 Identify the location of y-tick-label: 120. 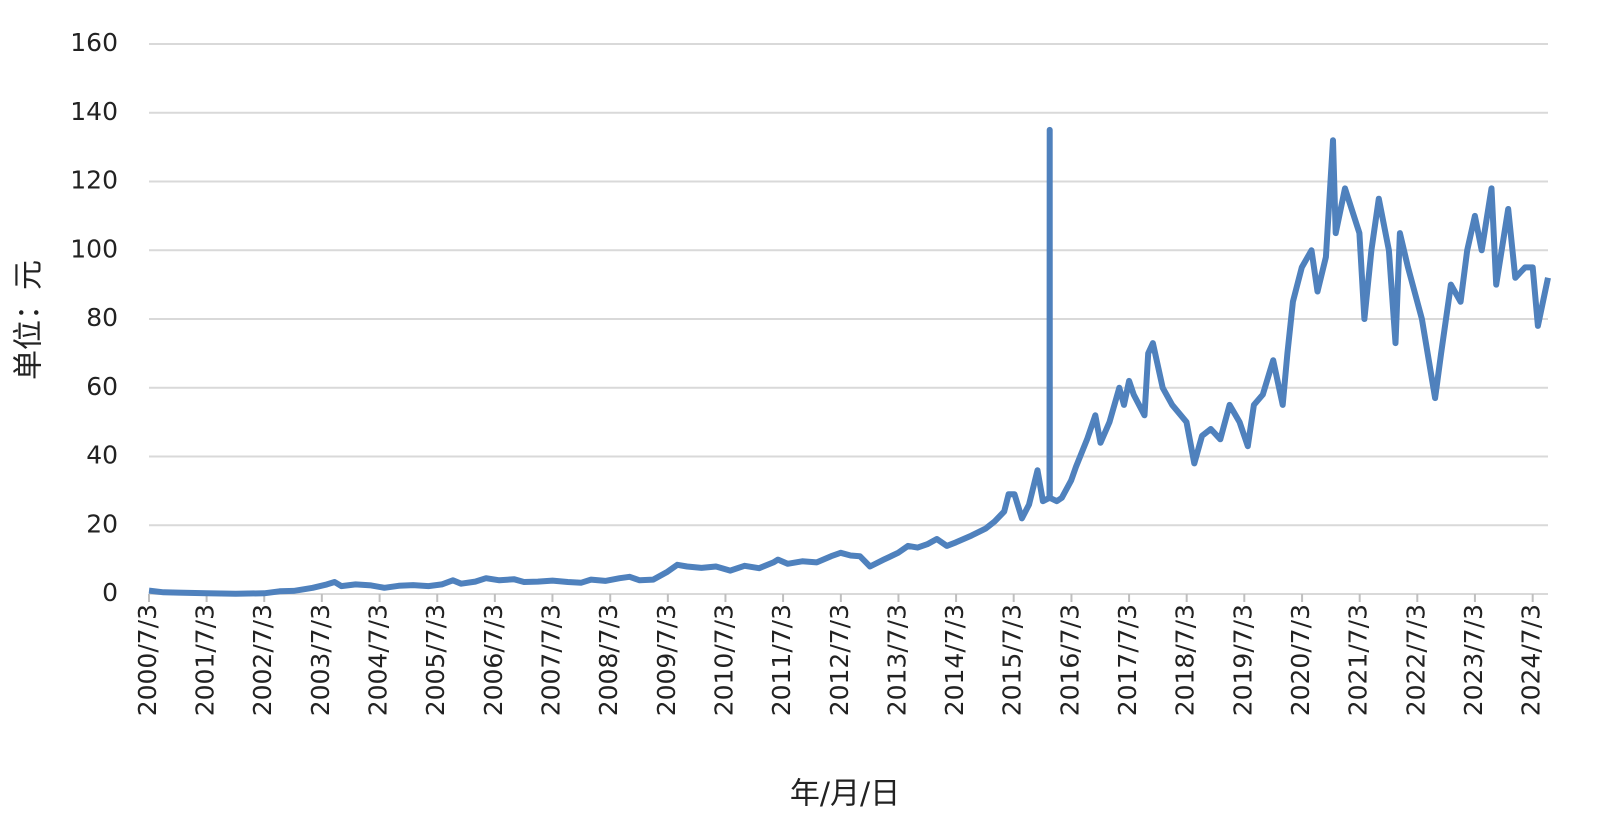
(94, 180).